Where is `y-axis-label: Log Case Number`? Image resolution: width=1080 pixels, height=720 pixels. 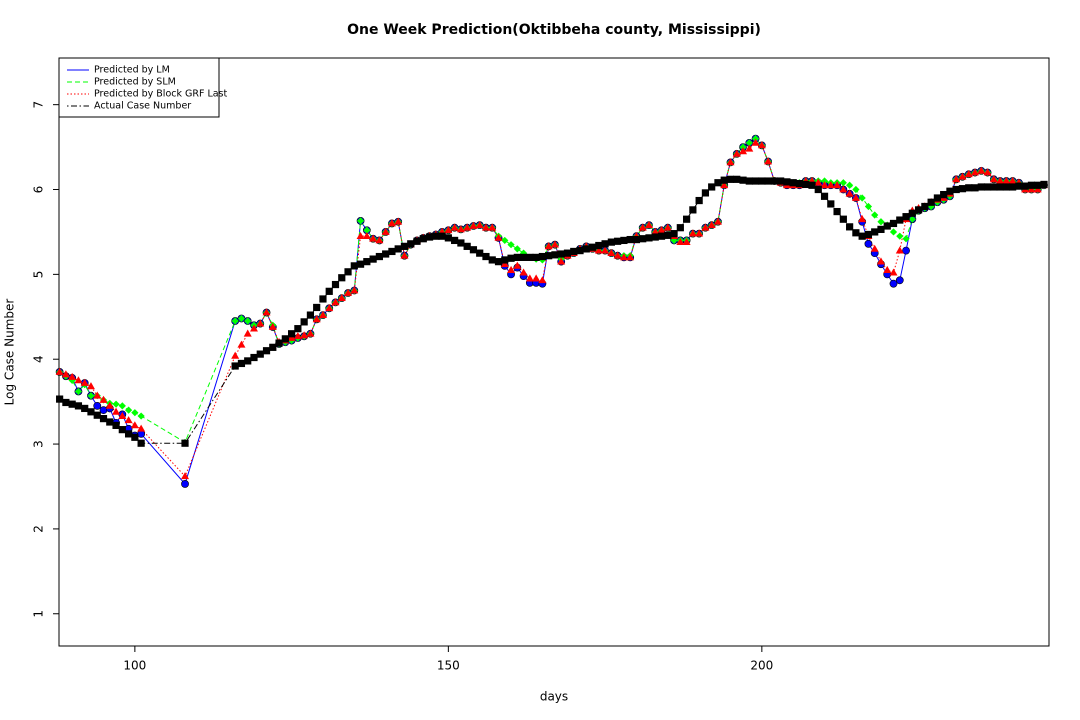
y-axis-label: Log Case Number is located at coordinates (10, 352).